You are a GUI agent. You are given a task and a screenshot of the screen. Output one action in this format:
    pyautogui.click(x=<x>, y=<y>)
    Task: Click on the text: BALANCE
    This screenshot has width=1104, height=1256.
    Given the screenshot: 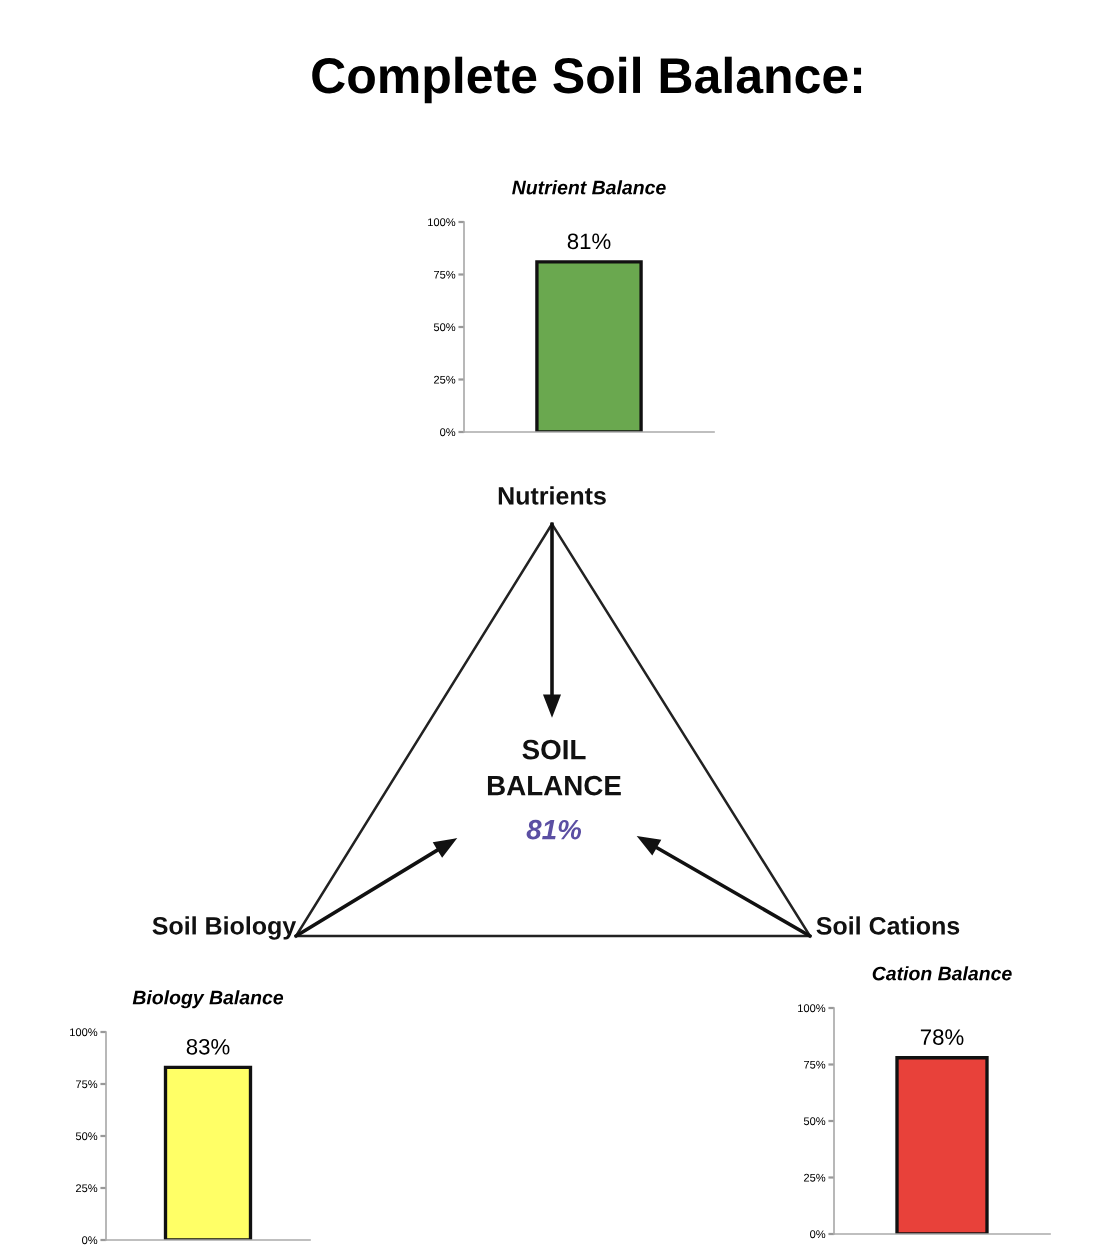 What is the action you would take?
    pyautogui.click(x=554, y=785)
    